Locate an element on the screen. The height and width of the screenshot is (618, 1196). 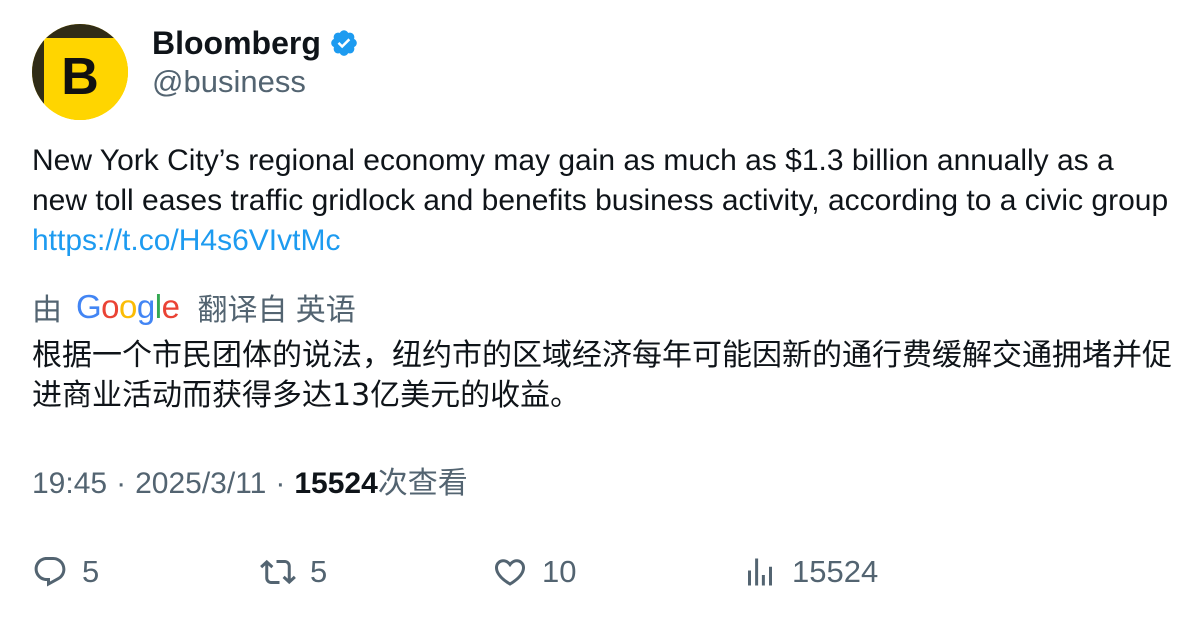
bloomberg-logo-icon: B is located at coordinates (80, 72).